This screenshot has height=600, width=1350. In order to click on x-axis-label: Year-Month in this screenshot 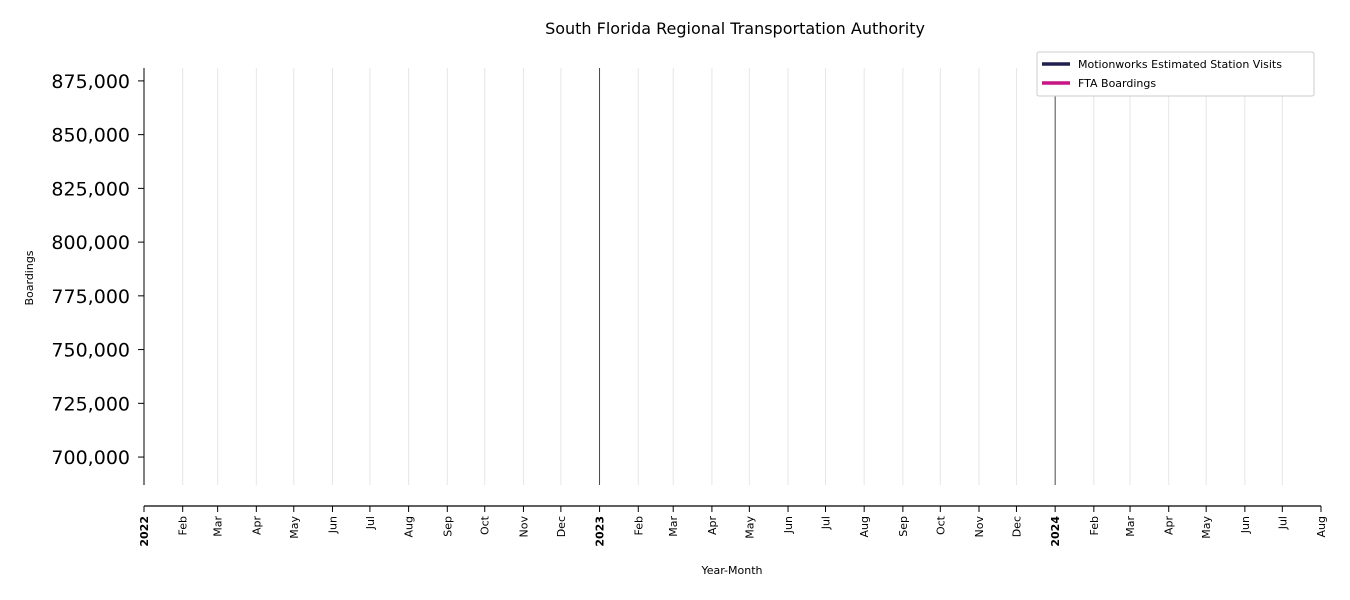, I will do `click(731, 570)`.